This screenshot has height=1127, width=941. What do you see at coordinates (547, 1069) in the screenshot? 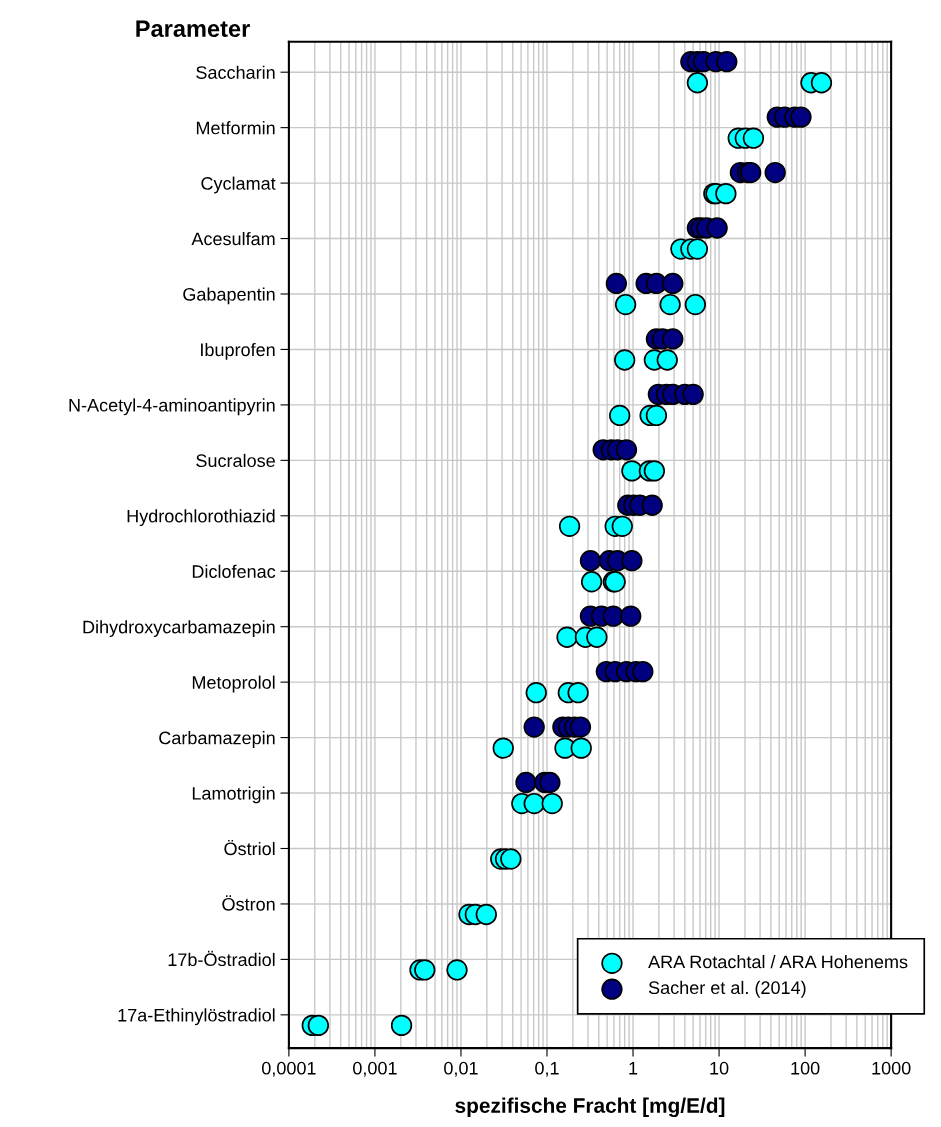
I see `x-tick-label: 0,1` at bounding box center [547, 1069].